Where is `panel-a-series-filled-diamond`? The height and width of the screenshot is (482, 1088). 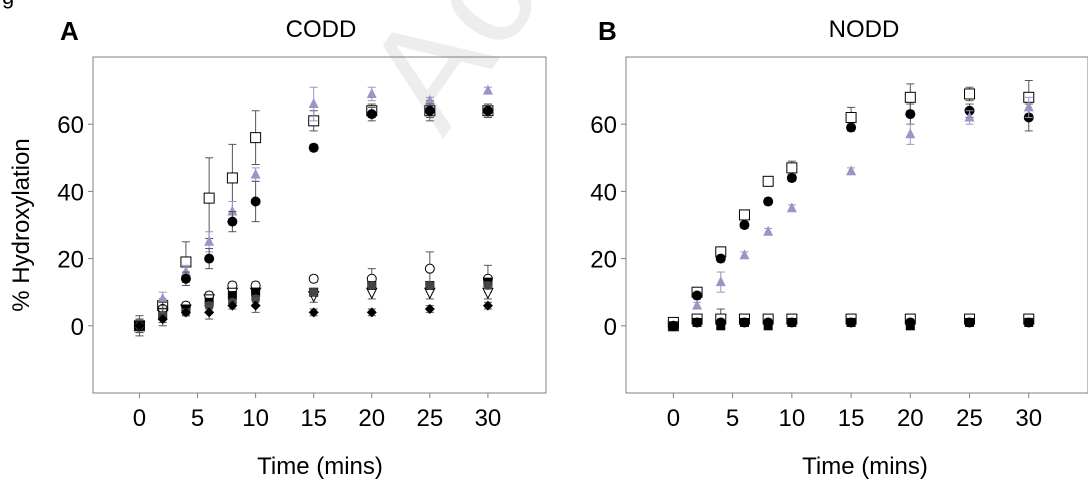 panel-a-series-filled-diamond is located at coordinates (313, 317).